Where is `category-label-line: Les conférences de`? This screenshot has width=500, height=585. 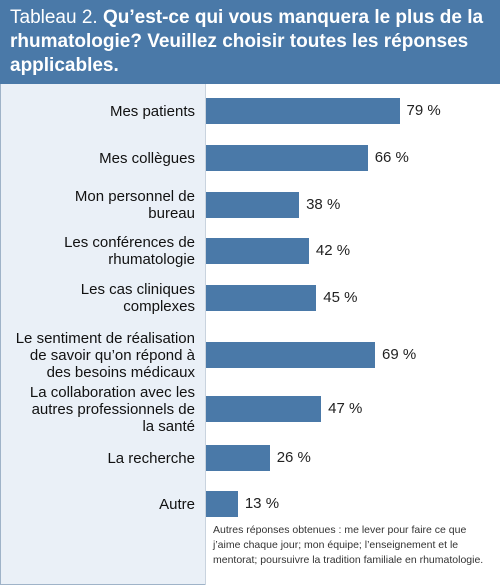
category-label-line: Les conférences de is located at coordinates (129, 242).